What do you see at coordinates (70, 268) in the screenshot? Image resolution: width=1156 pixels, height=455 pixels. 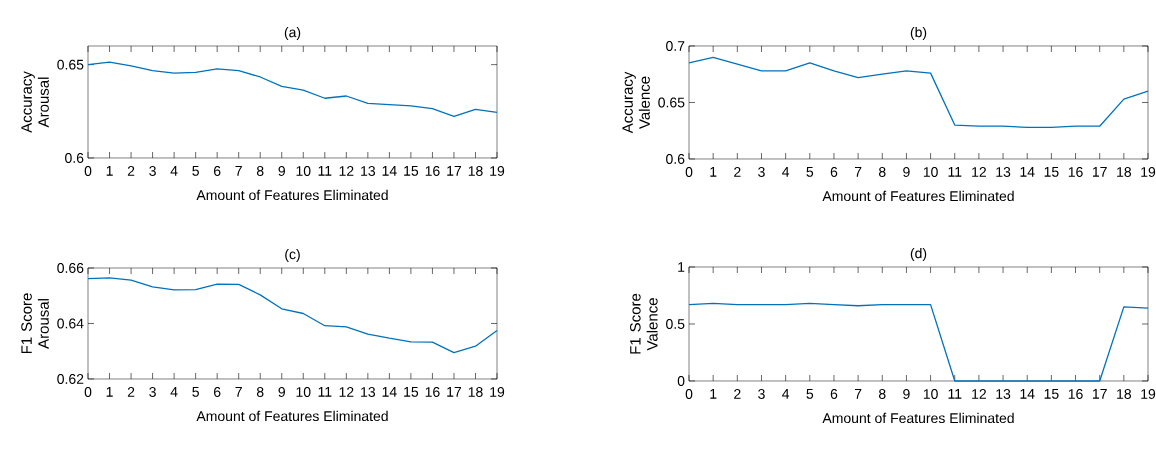 I see `y-tick-label: 0.66` at bounding box center [70, 268].